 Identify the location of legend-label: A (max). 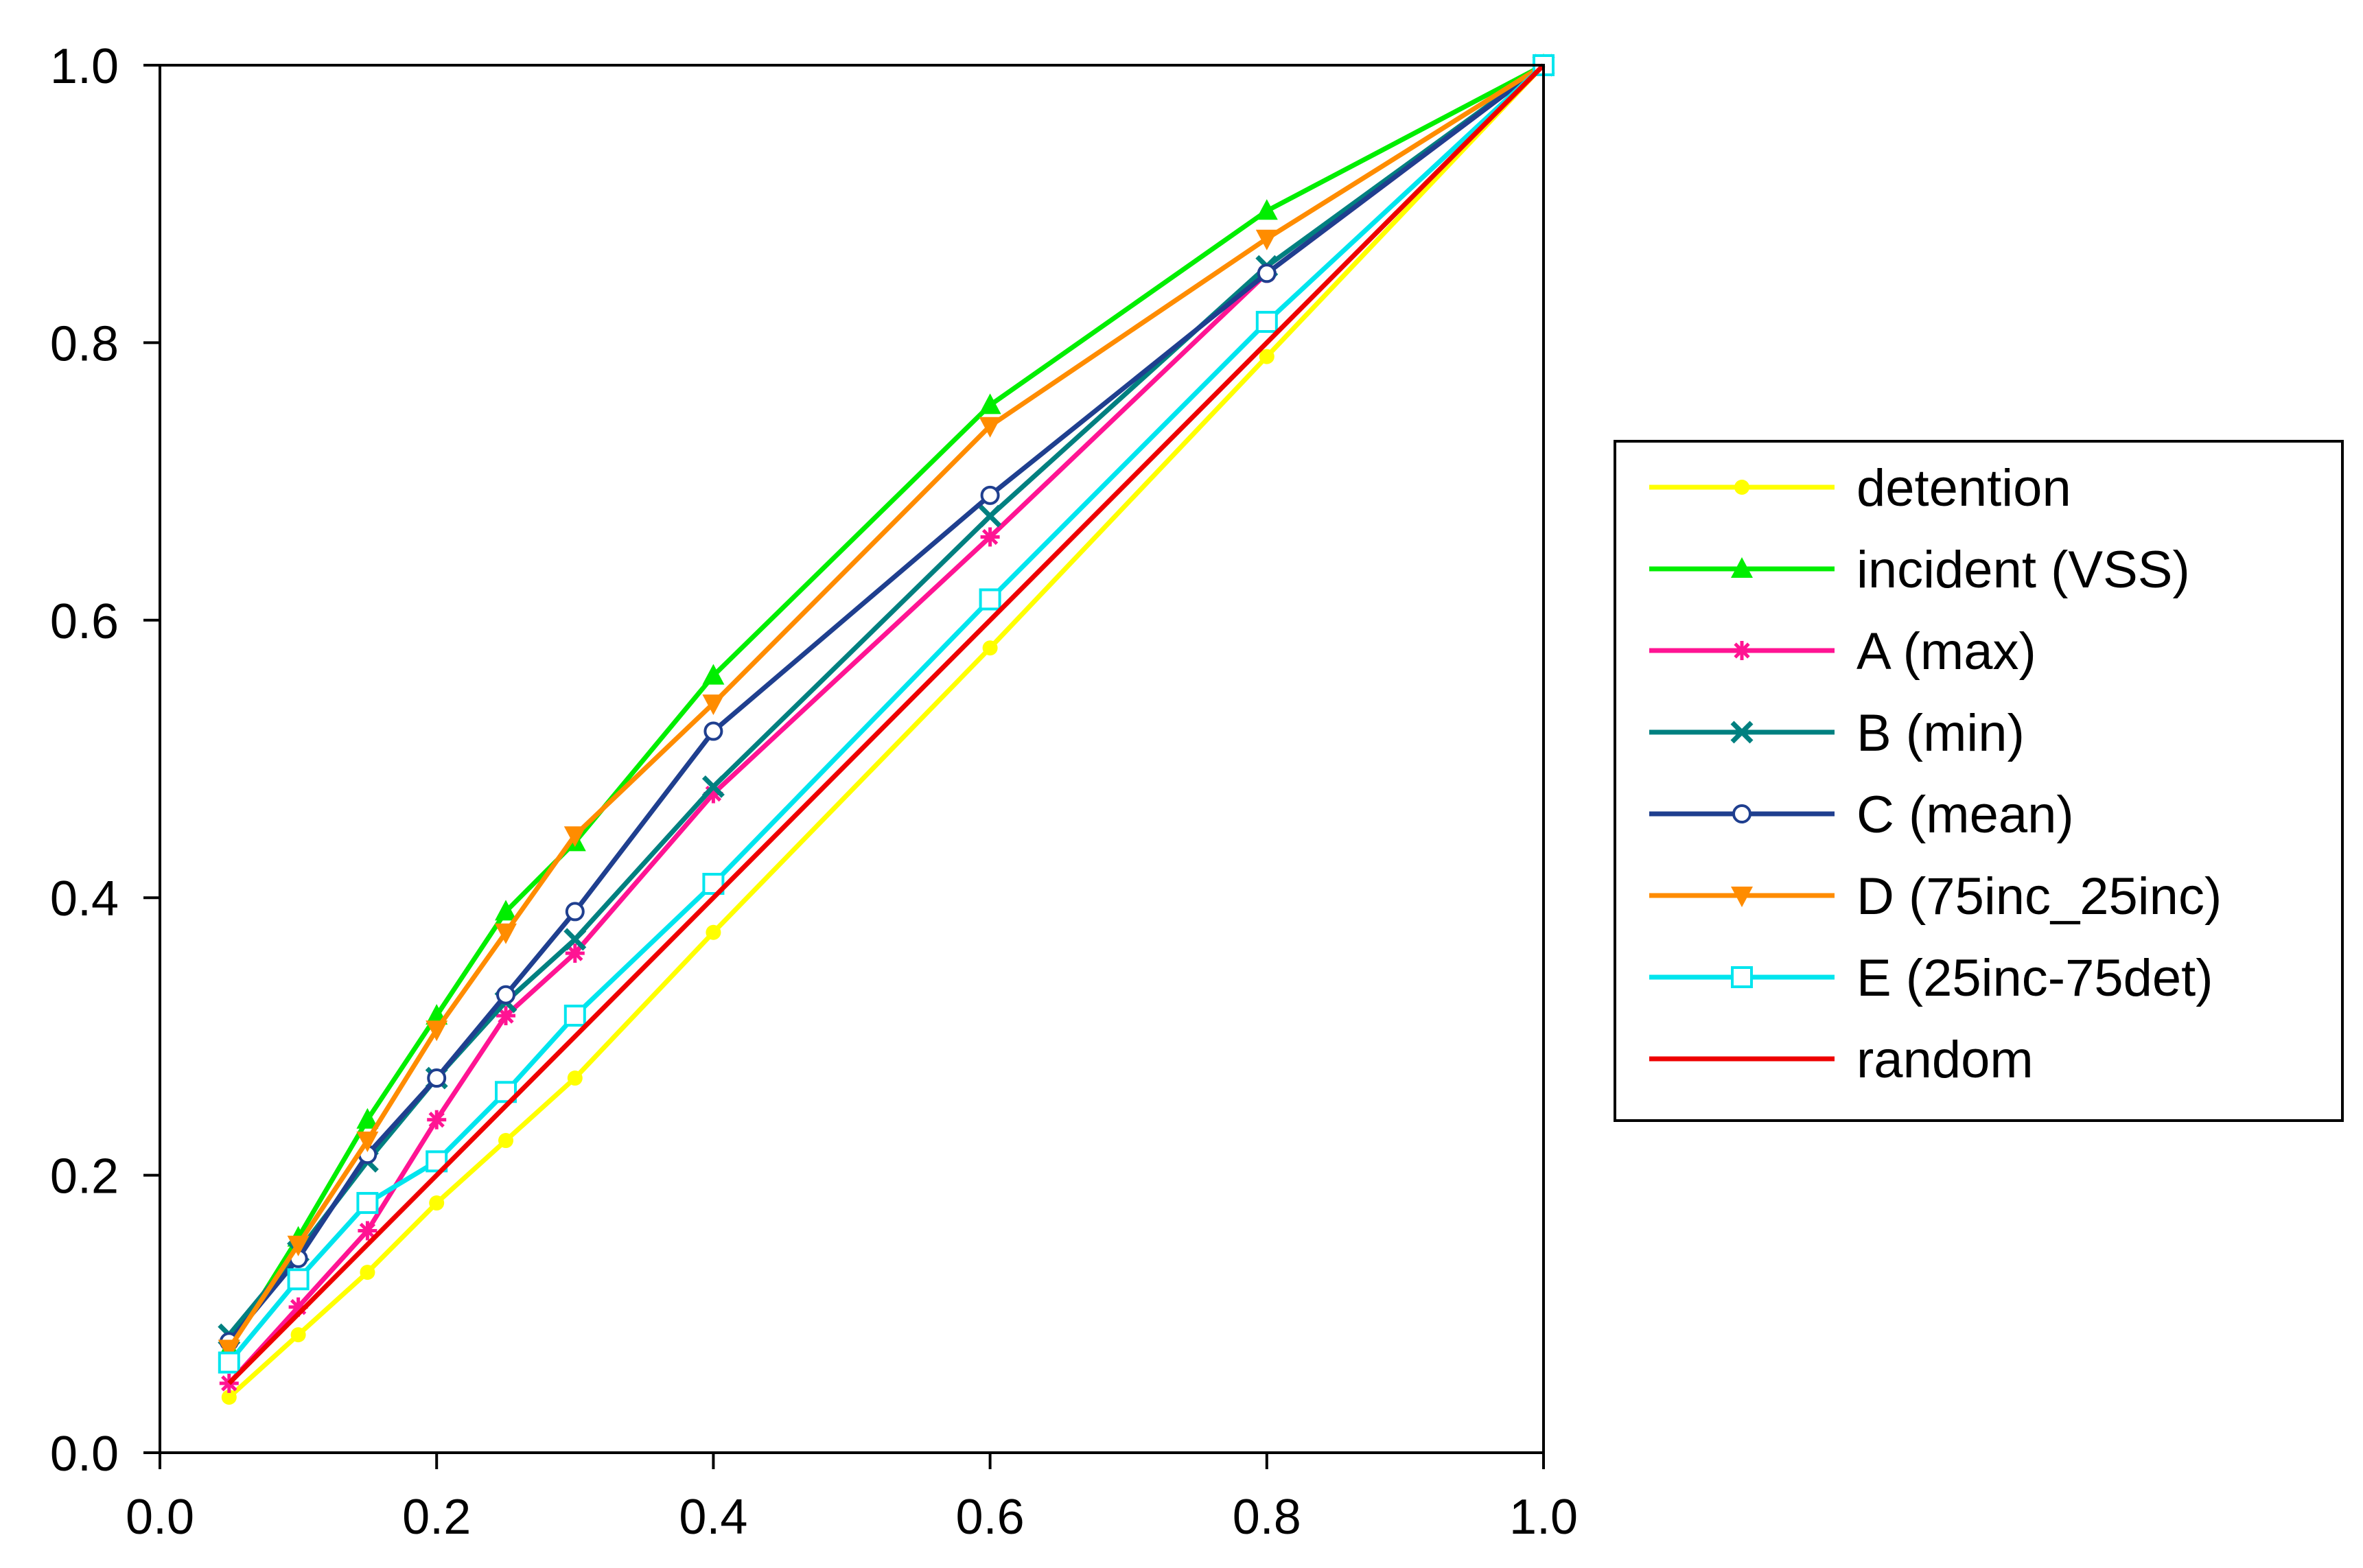
(1946, 651).